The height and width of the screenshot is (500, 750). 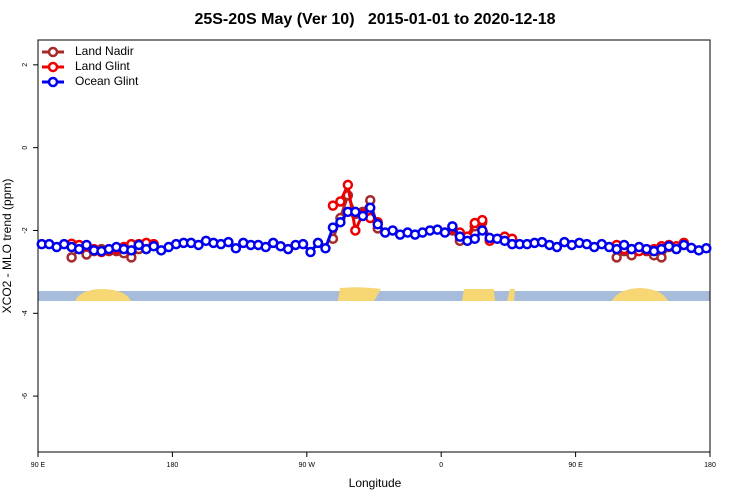 I want to click on x-axis-label: Longitude, so click(x=375, y=483).